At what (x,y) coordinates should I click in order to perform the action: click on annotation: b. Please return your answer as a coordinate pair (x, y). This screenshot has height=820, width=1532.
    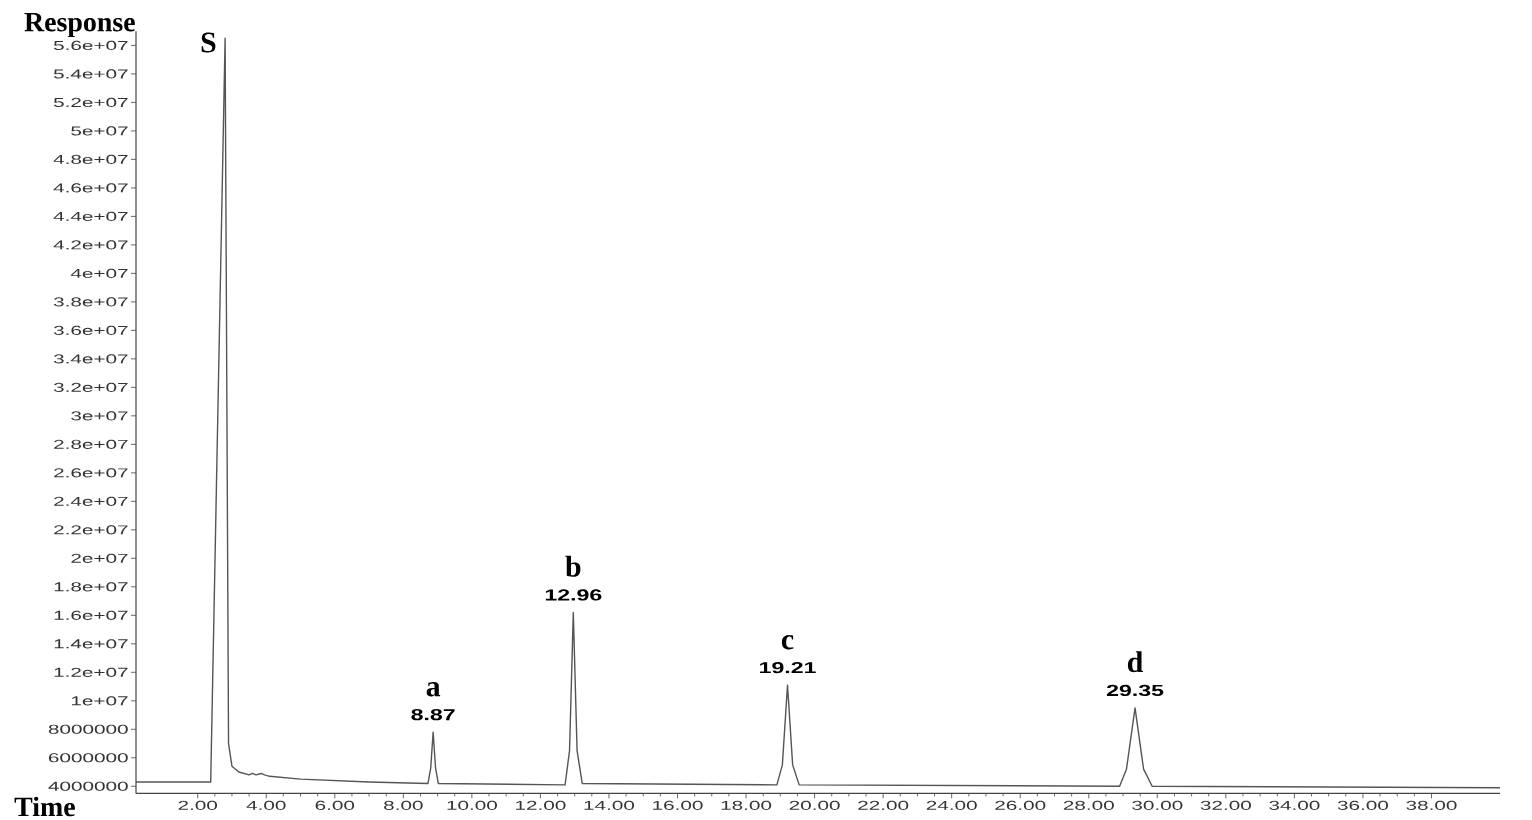
    Looking at the image, I should click on (573, 566).